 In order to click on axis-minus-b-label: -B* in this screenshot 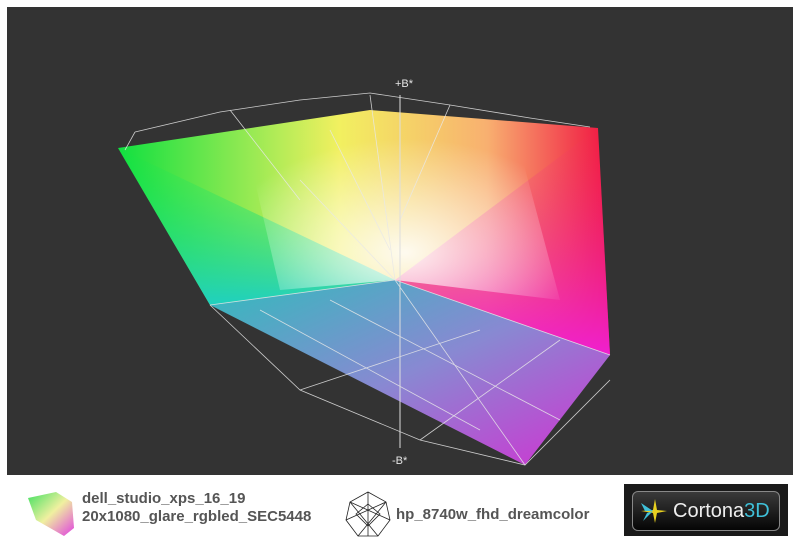, I will do `click(400, 461)`.